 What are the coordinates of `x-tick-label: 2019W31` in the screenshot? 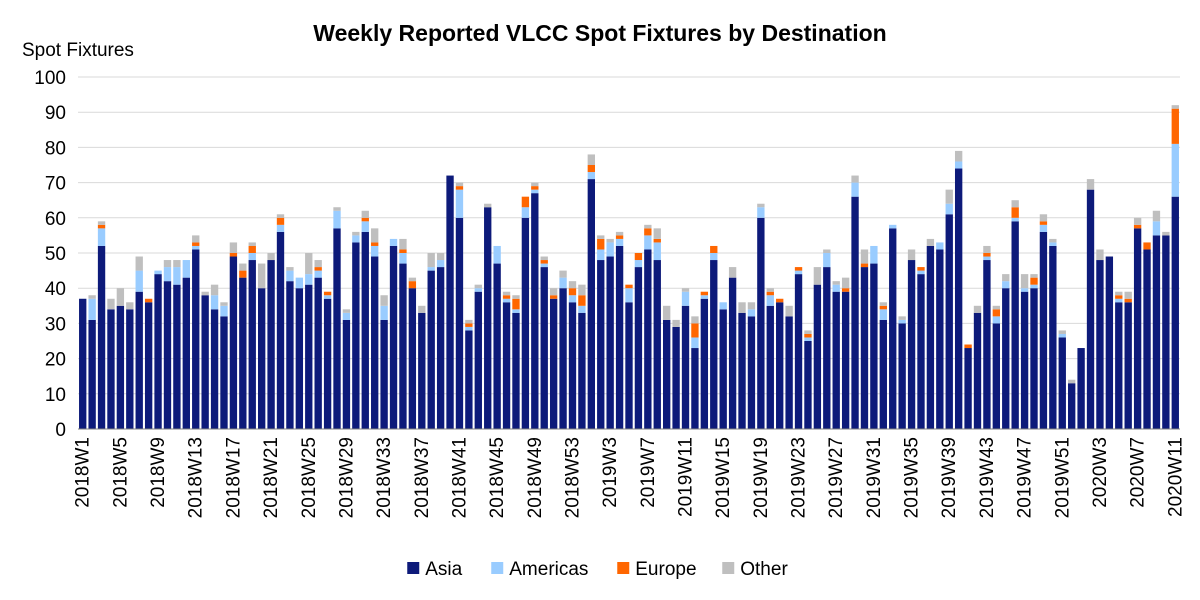 It's located at (874, 477).